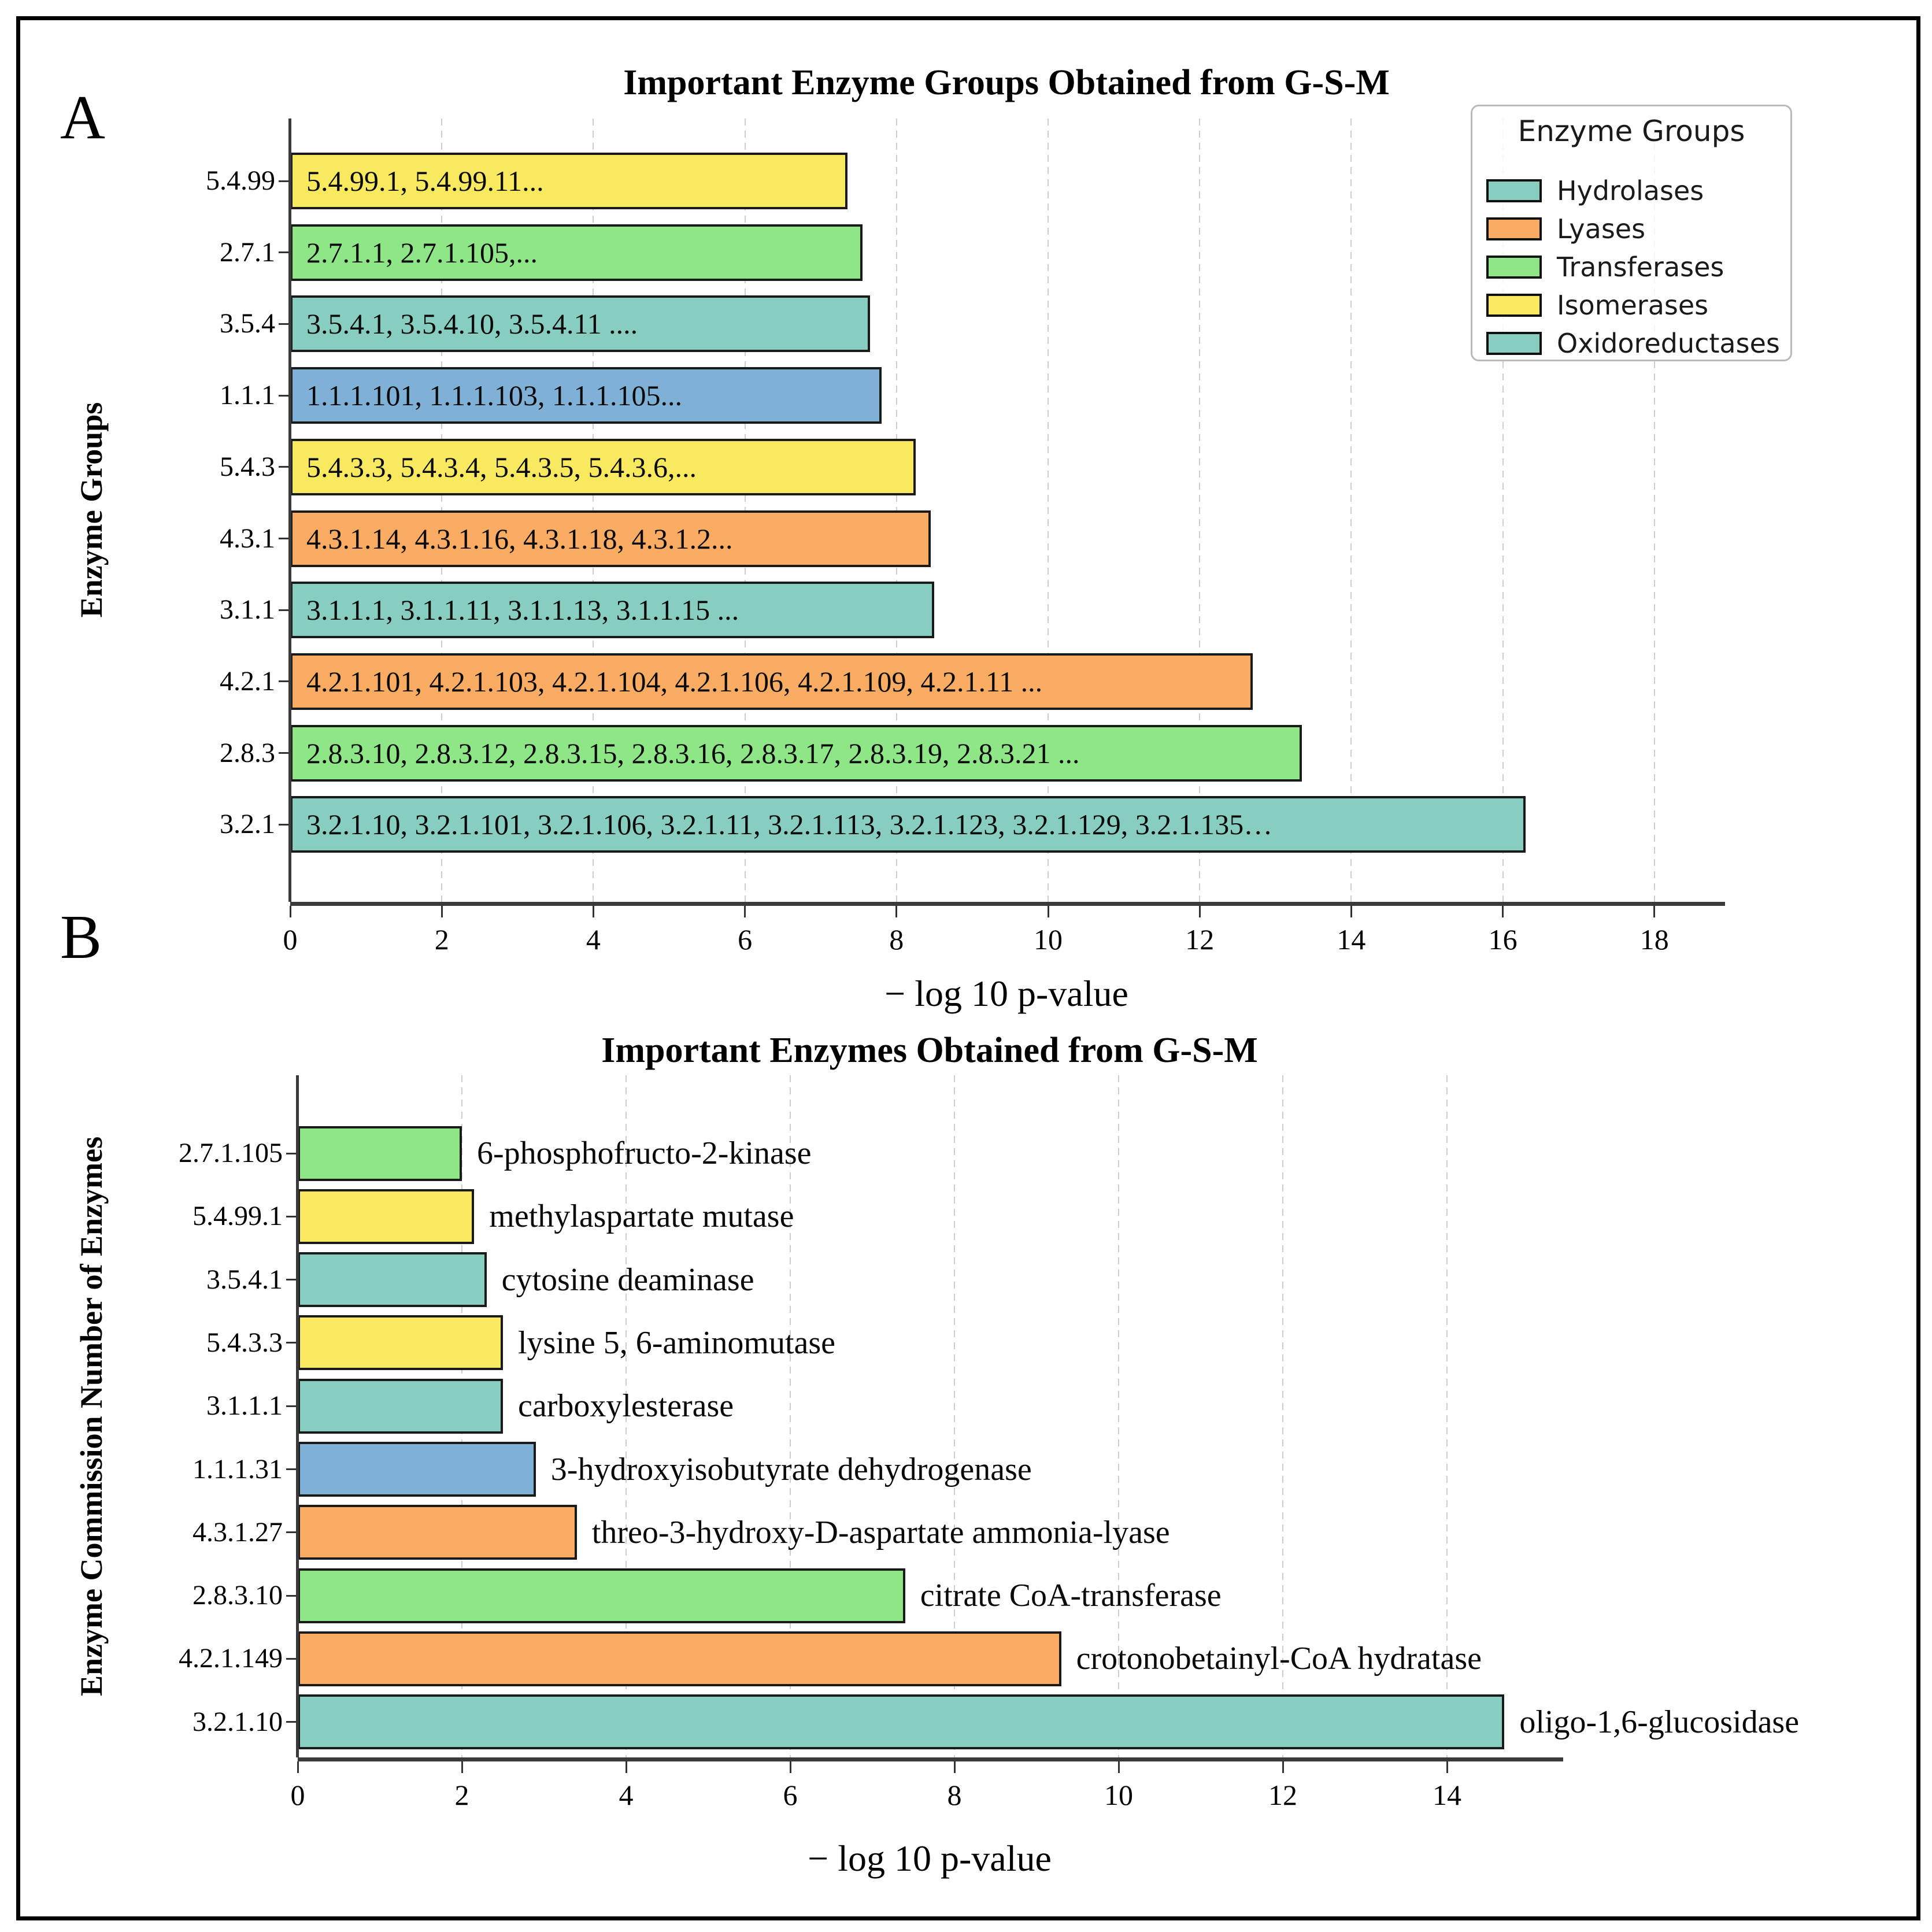 Image resolution: width=1932 pixels, height=1932 pixels. Describe the element at coordinates (247, 752) in the screenshot. I see `y-tick-label: 2.8.3` at that location.